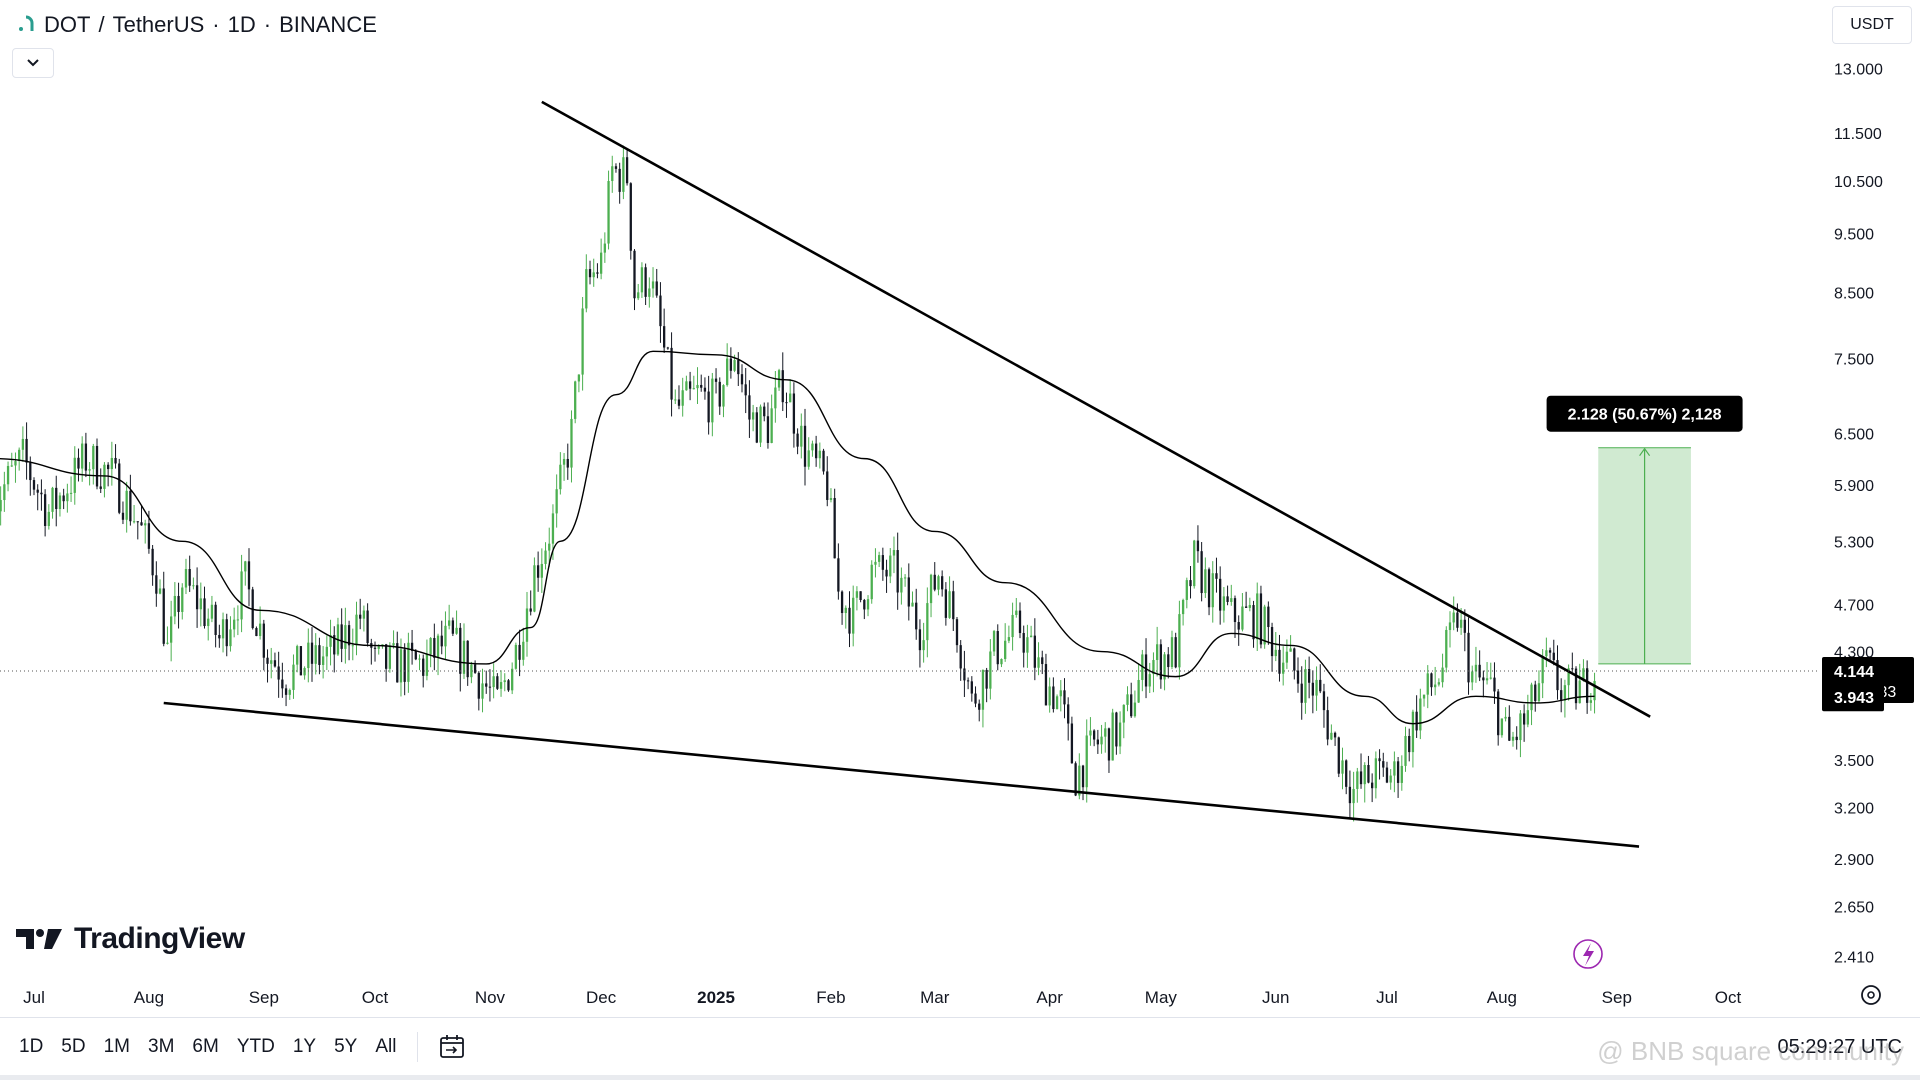 The height and width of the screenshot is (1080, 1920). I want to click on date-range-button, so click(452, 1047).